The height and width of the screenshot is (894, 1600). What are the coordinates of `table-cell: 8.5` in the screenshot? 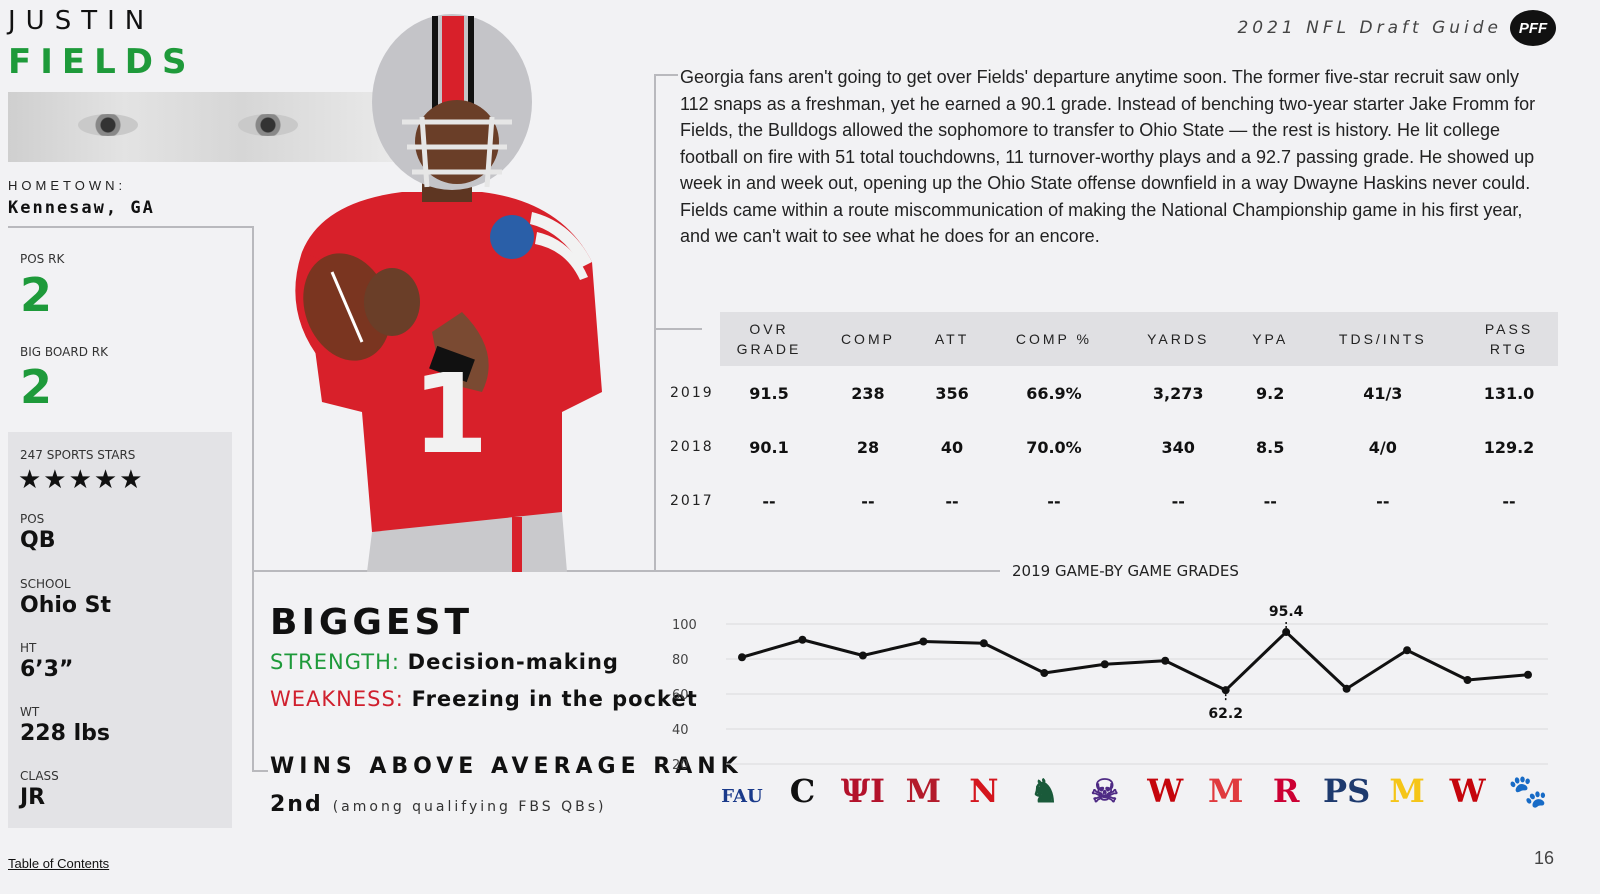 It's located at (1270, 447).